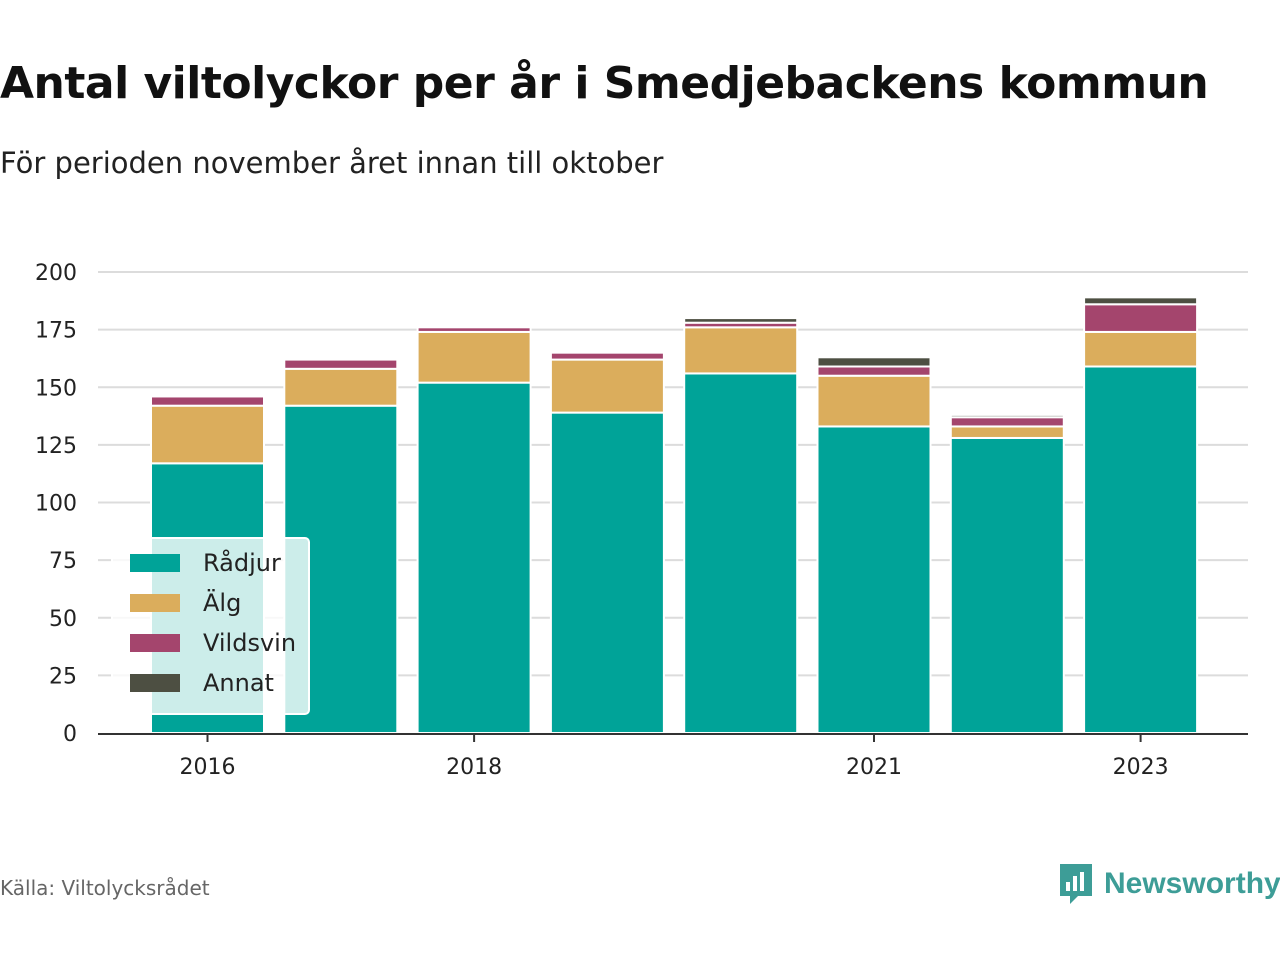  I want to click on y-tick-label: 125, so click(56, 446).